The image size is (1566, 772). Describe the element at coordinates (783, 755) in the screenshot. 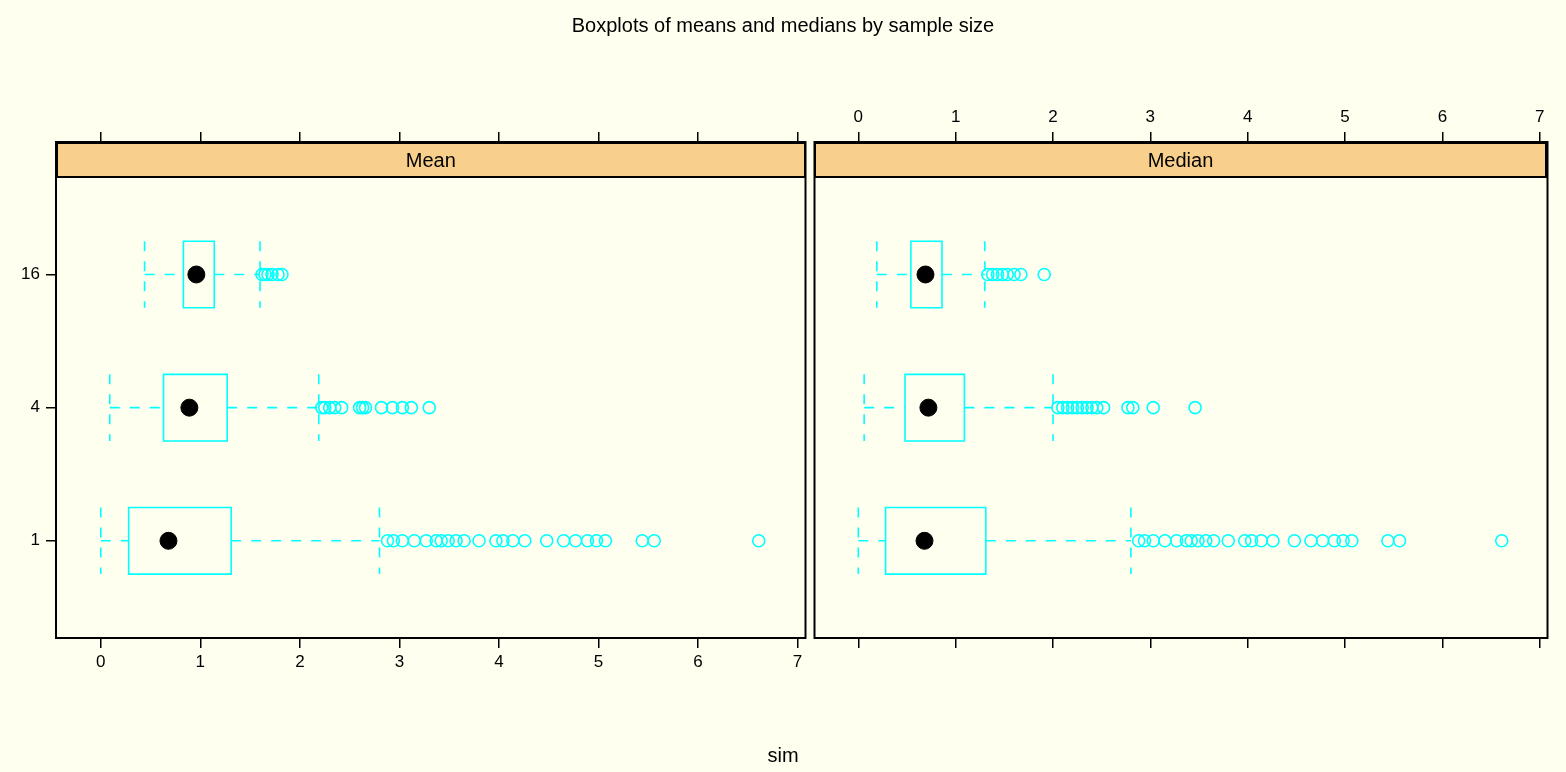

I see `x-axis-title: sim` at that location.